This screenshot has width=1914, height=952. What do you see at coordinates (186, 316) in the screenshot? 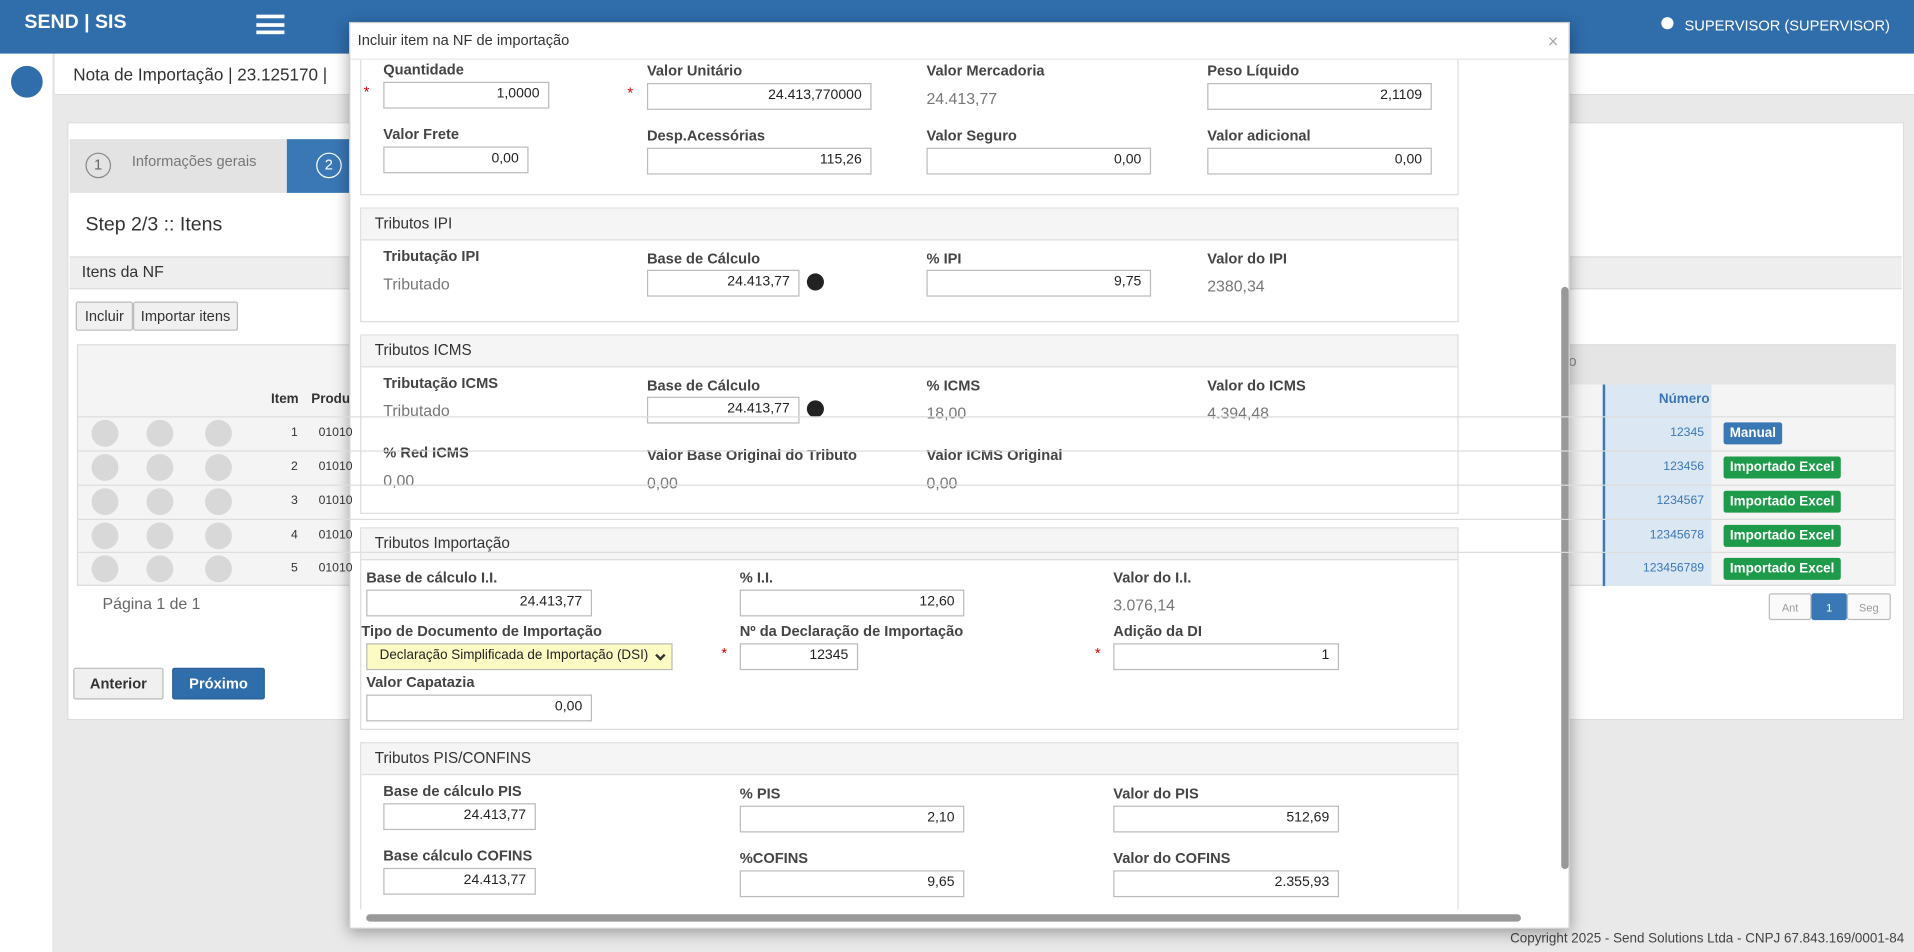
I see `import-button: Importar itens` at bounding box center [186, 316].